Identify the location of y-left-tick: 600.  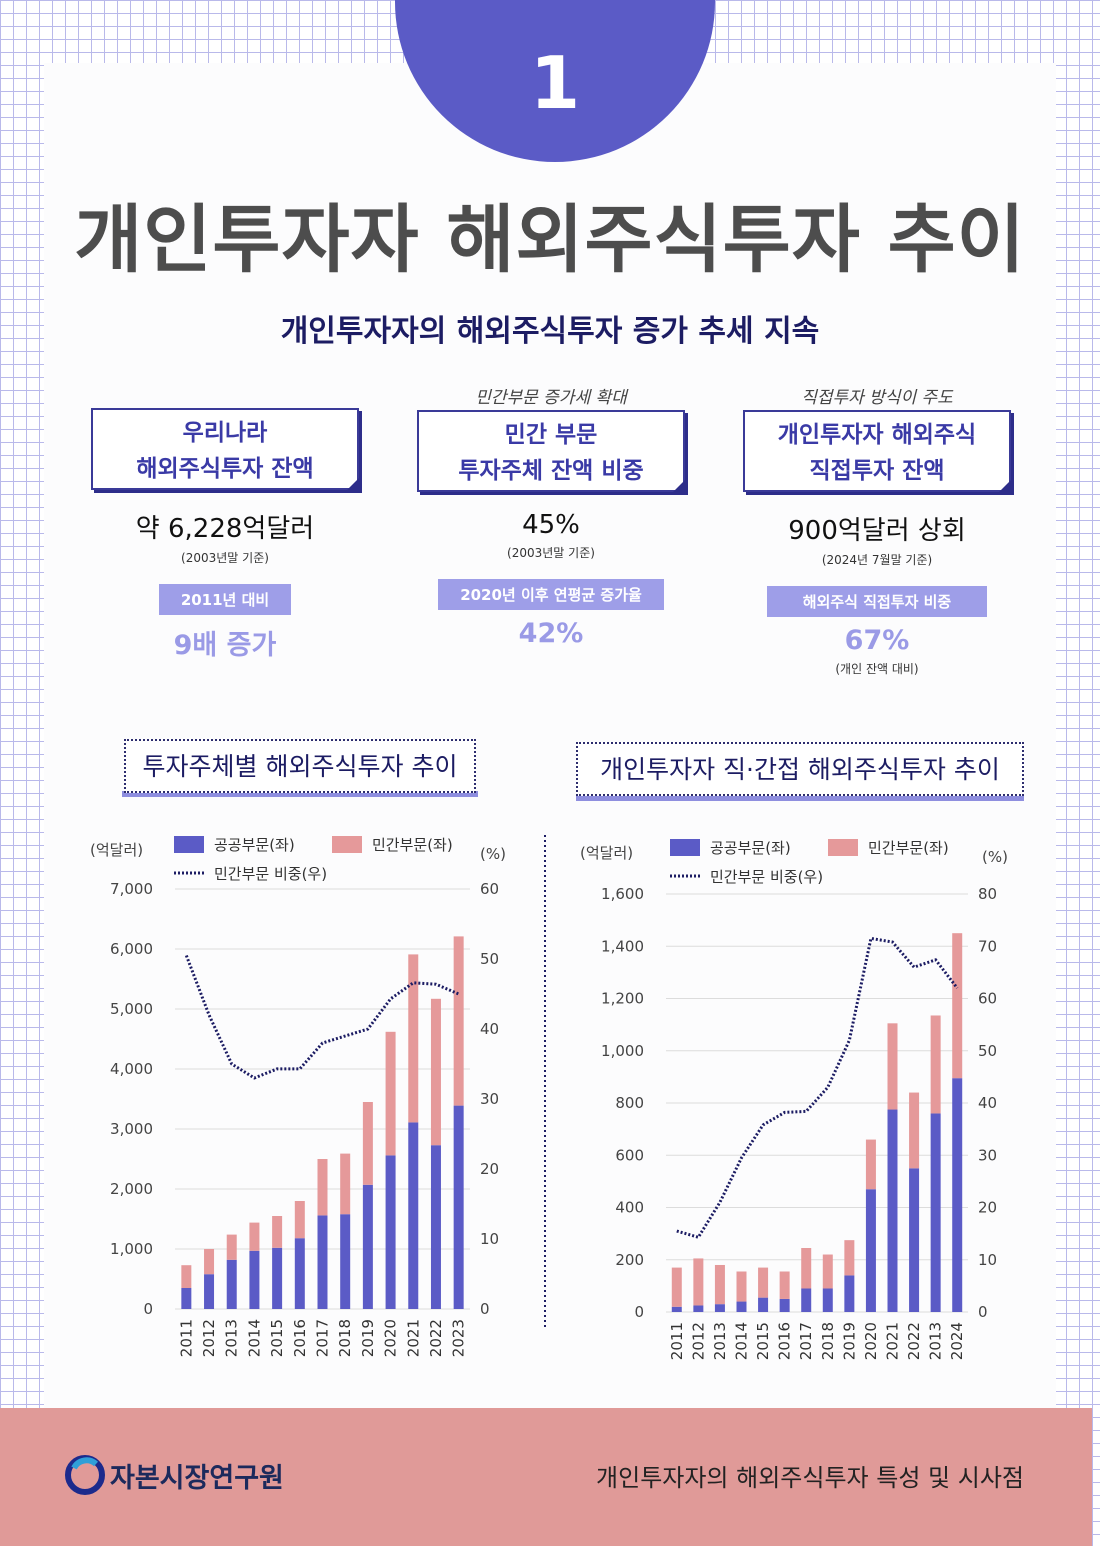
(629, 1155).